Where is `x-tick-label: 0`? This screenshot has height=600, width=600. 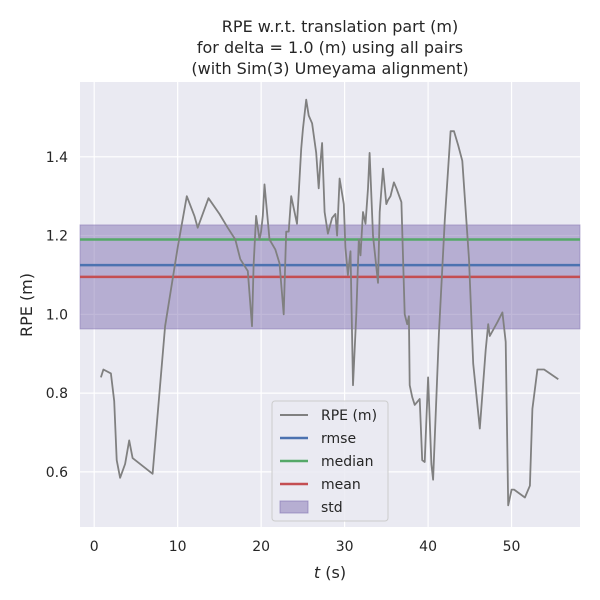 x-tick-label: 0 is located at coordinates (94, 547).